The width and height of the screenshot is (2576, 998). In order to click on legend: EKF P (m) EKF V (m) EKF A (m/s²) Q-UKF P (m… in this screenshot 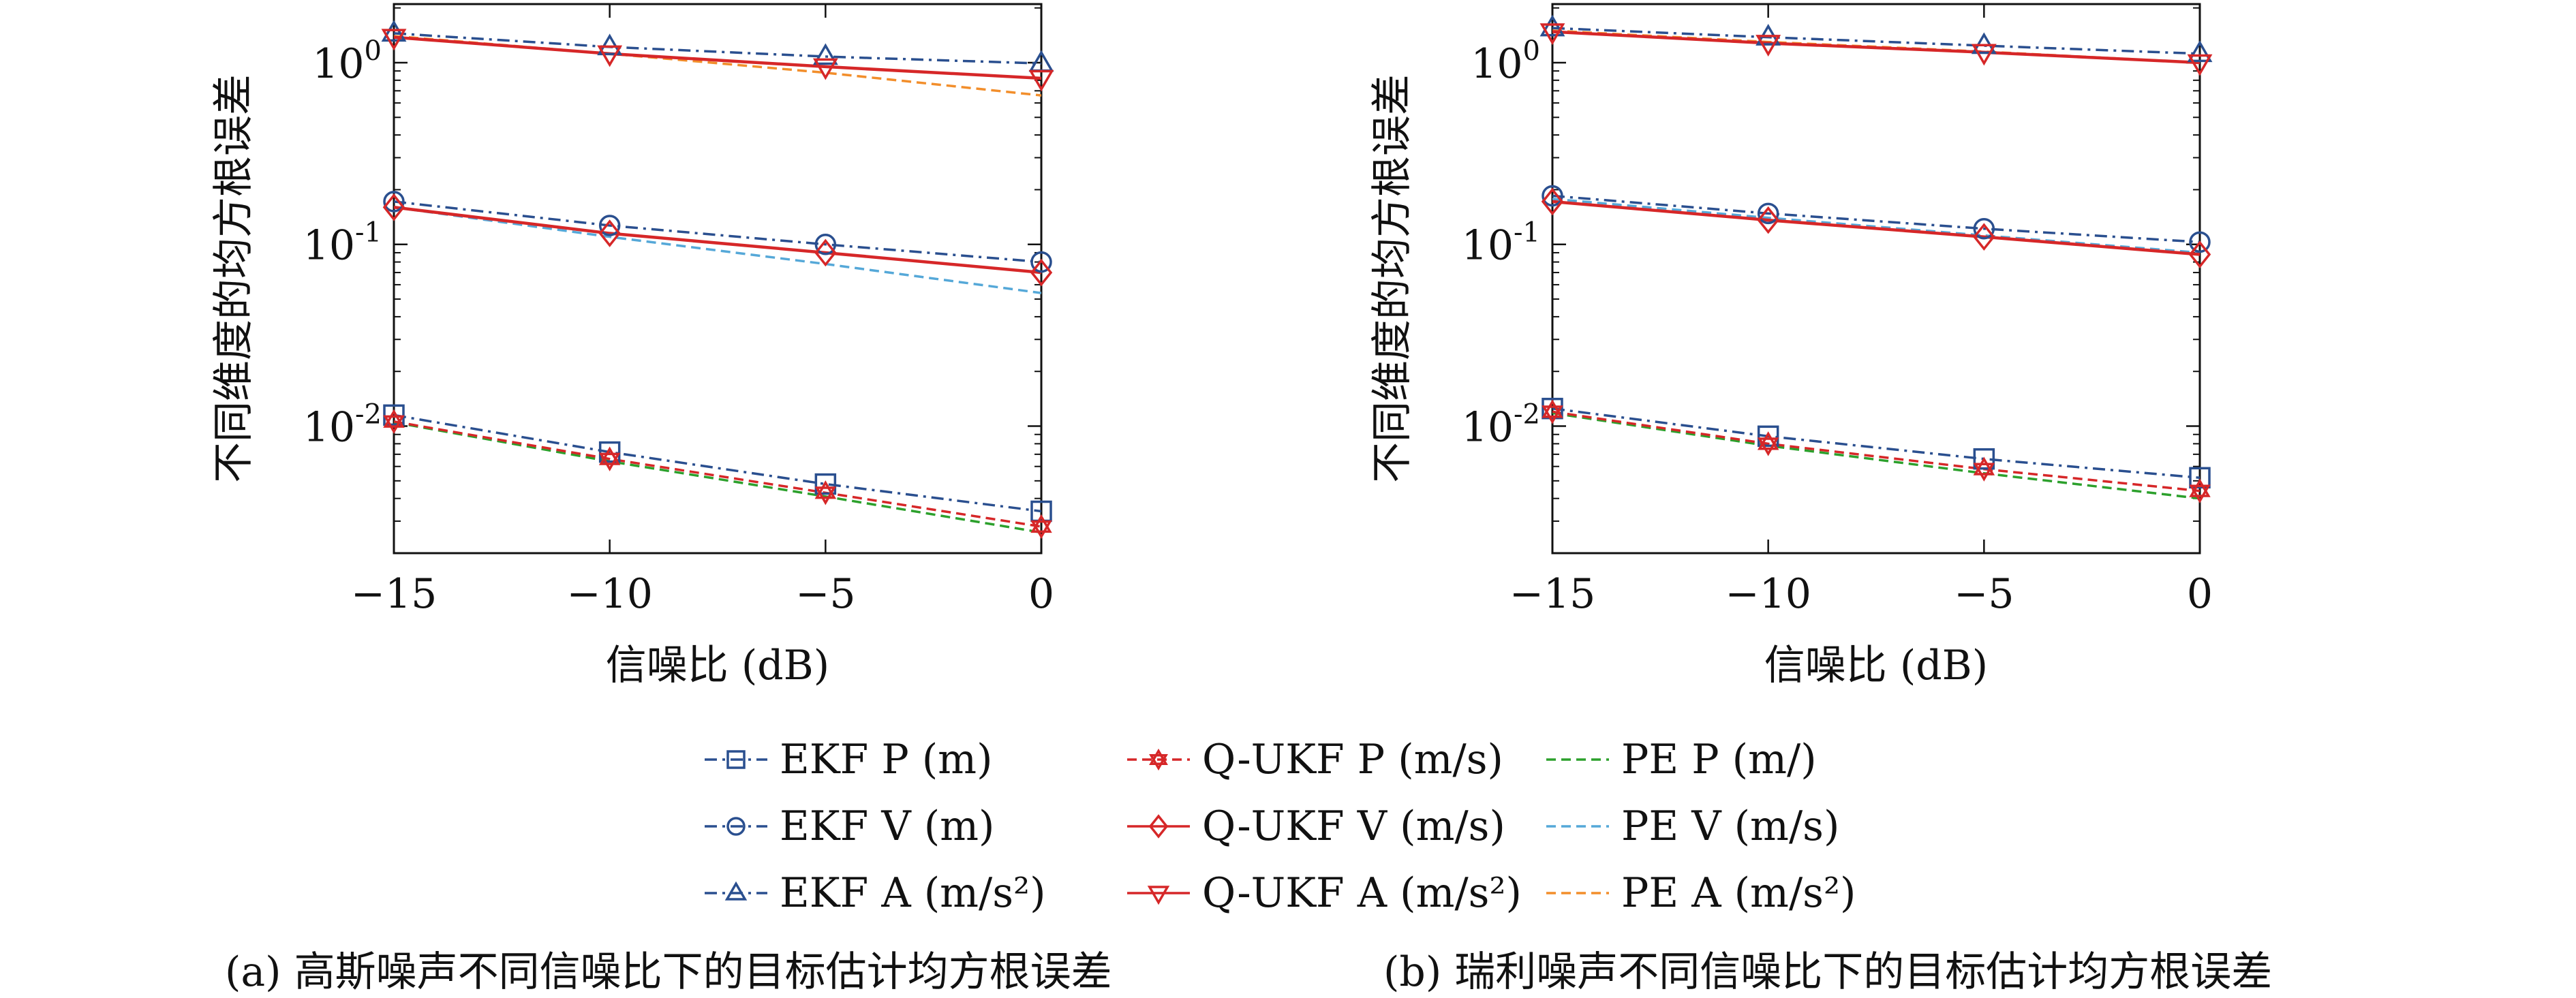, I will do `click(1288, 831)`.